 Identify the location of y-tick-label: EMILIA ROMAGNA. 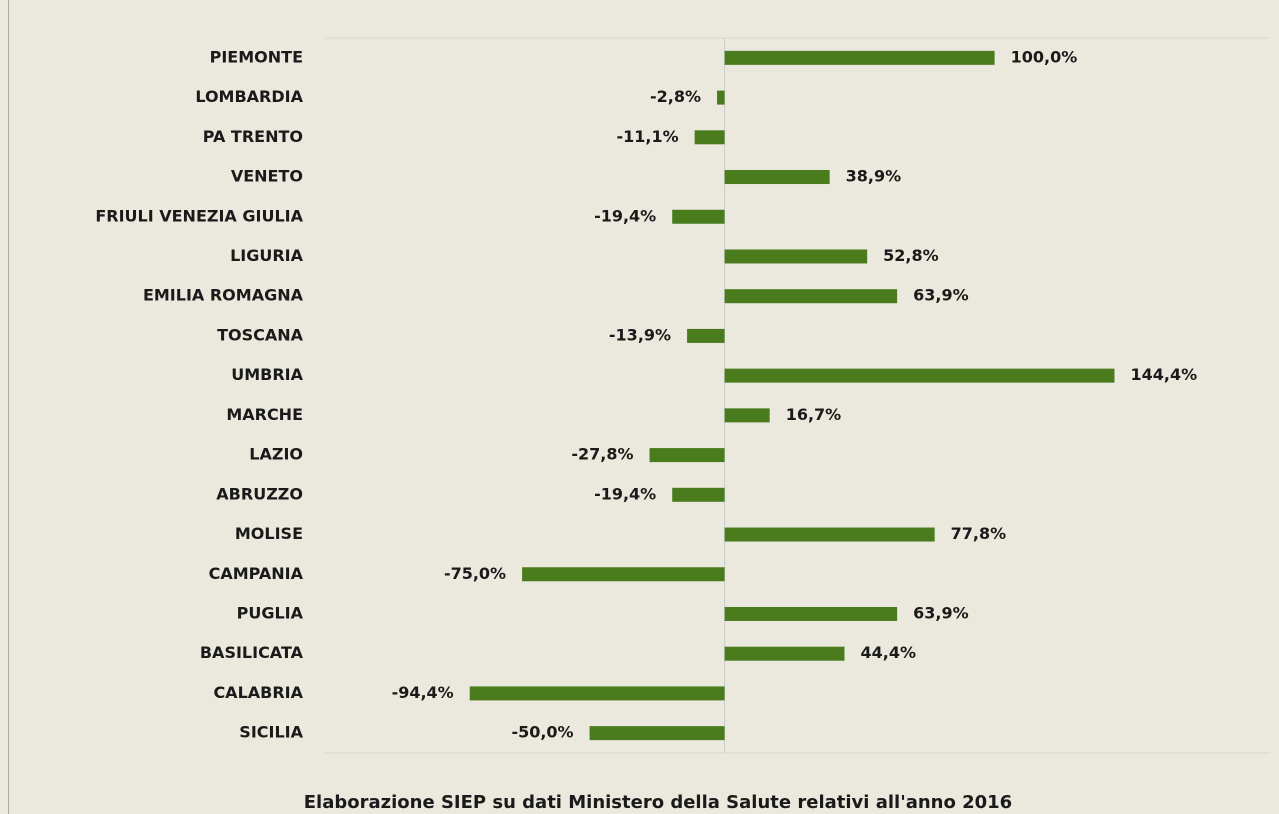
(223, 295).